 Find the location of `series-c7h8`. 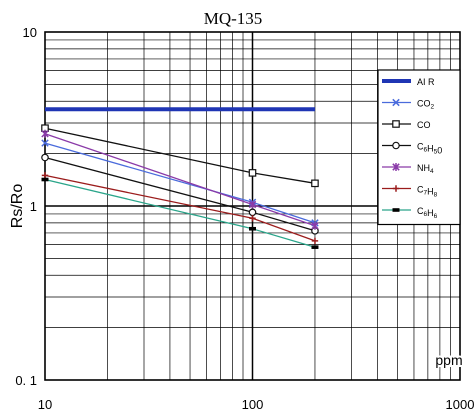

series-c7h8 is located at coordinates (180, 208).